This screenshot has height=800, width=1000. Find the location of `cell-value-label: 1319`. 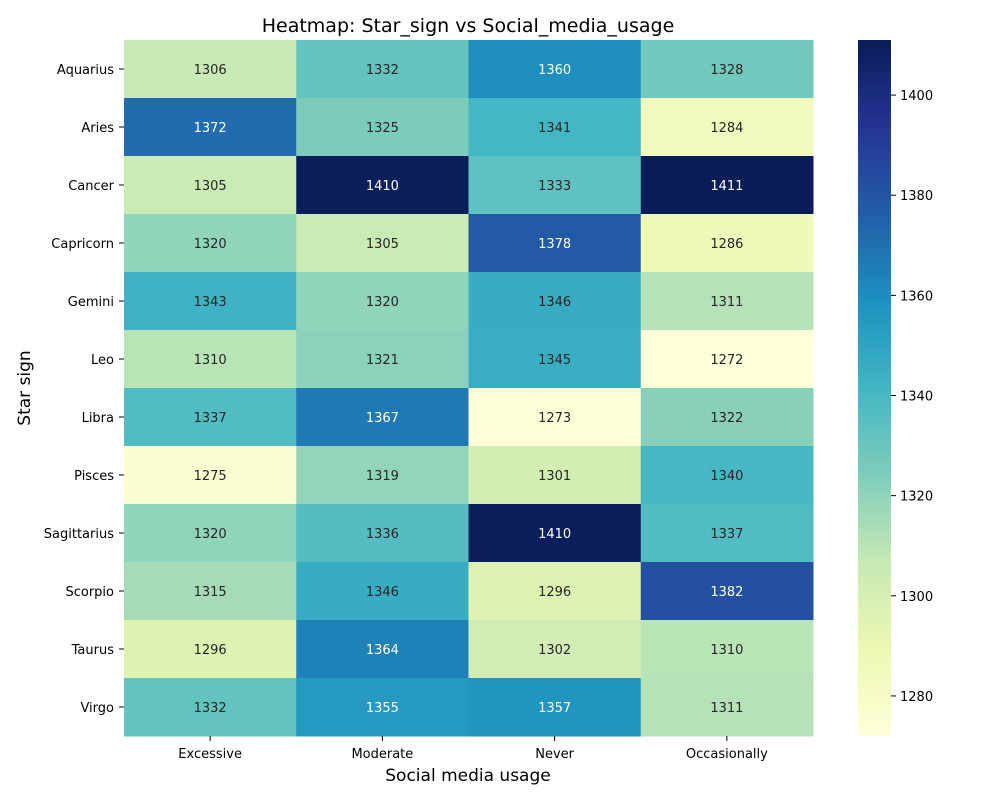

cell-value-label: 1319 is located at coordinates (382, 476).